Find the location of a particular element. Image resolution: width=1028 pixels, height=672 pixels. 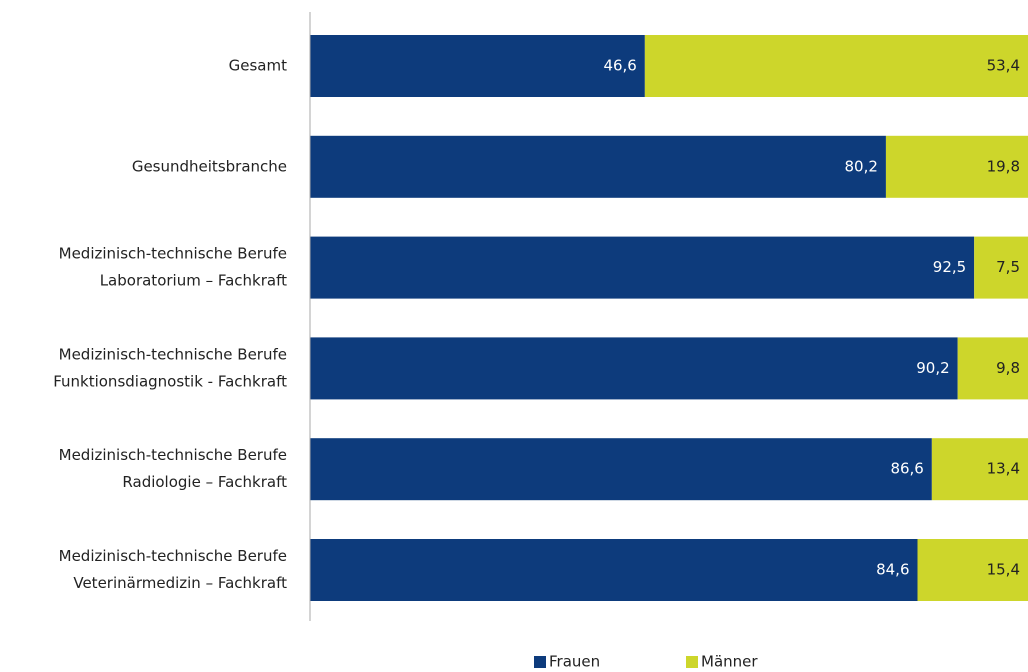

category-label: Laboratorium – Fachkraft is located at coordinates (193, 281).